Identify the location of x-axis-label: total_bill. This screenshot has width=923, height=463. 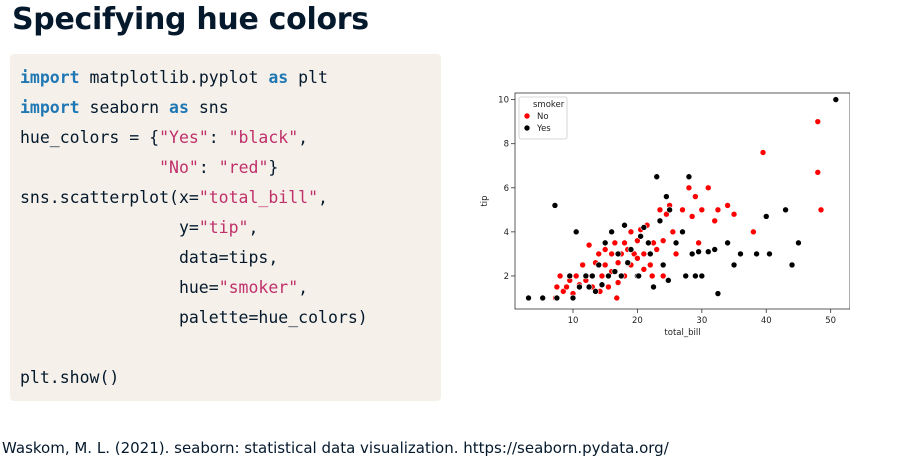
(682, 333).